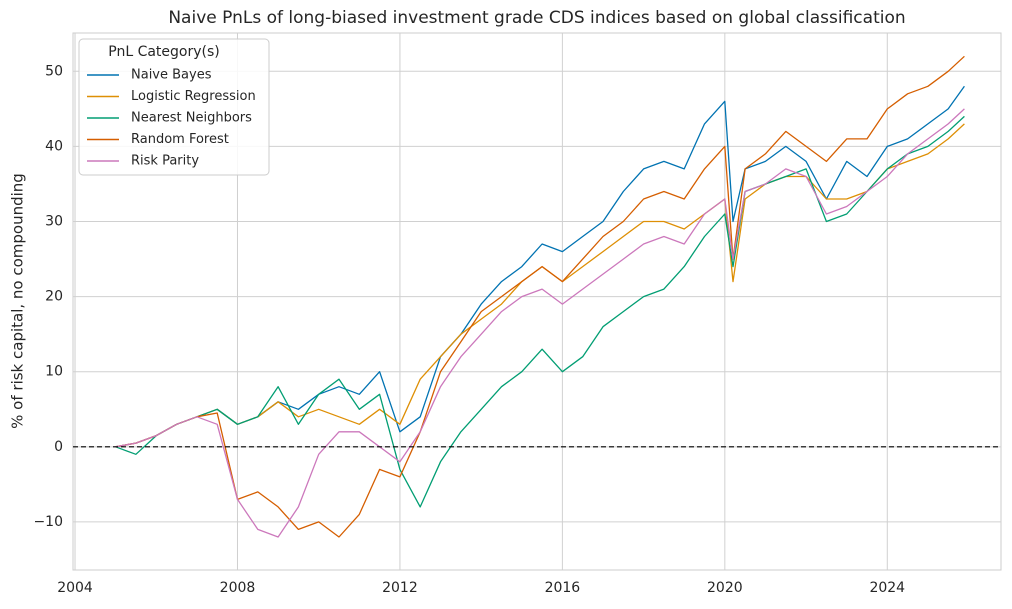 The height and width of the screenshot is (609, 1012). Describe the element at coordinates (887, 588) in the screenshot. I see `x-tick-label: 2024` at that location.